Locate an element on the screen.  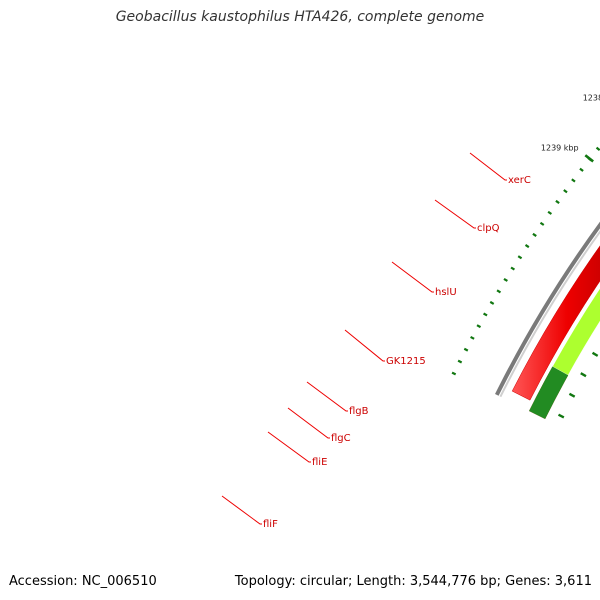
backbone-shadow is located at coordinates (549, 314).